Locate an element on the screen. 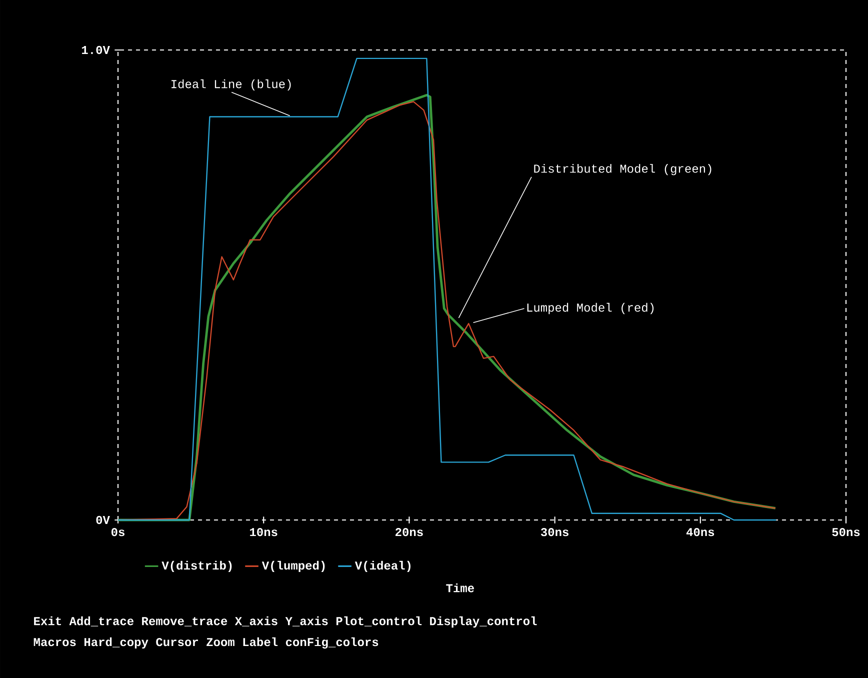 Image resolution: width=868 pixels, height=678 pixels. text: Macros Hard_copy Cursor Zoom Label conFig_colors is located at coordinates (206, 643).